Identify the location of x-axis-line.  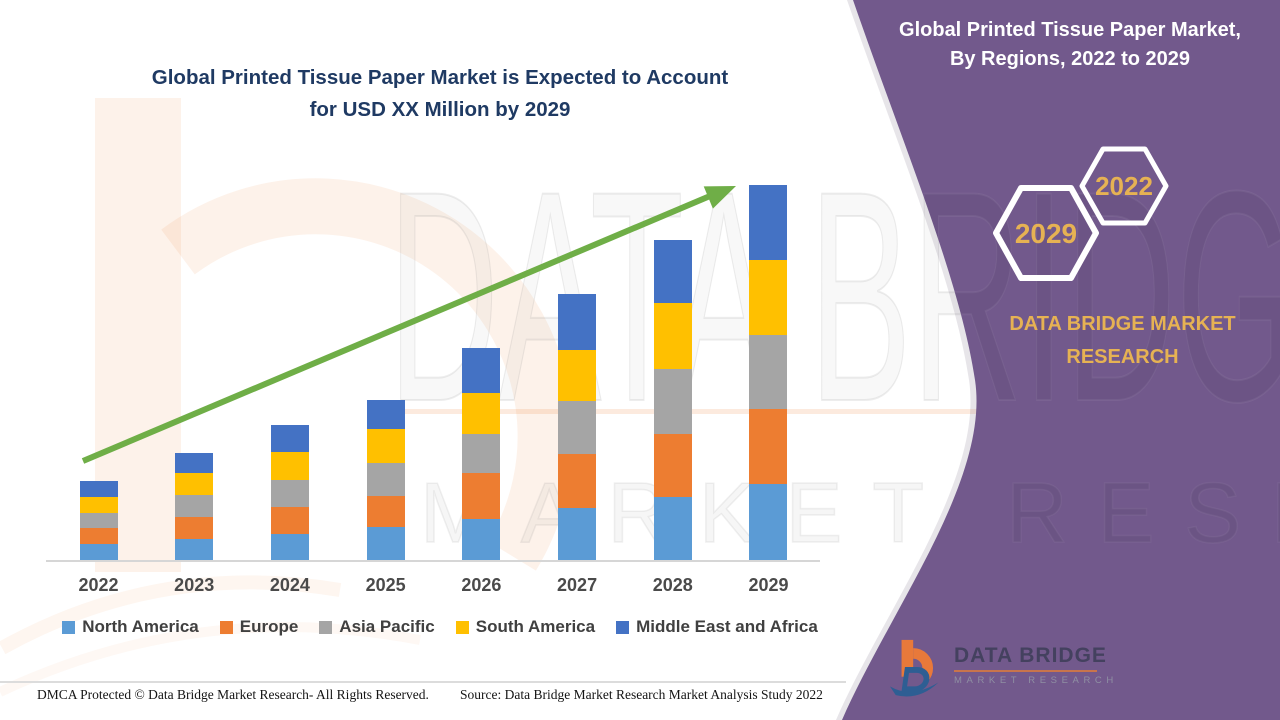
(433, 561).